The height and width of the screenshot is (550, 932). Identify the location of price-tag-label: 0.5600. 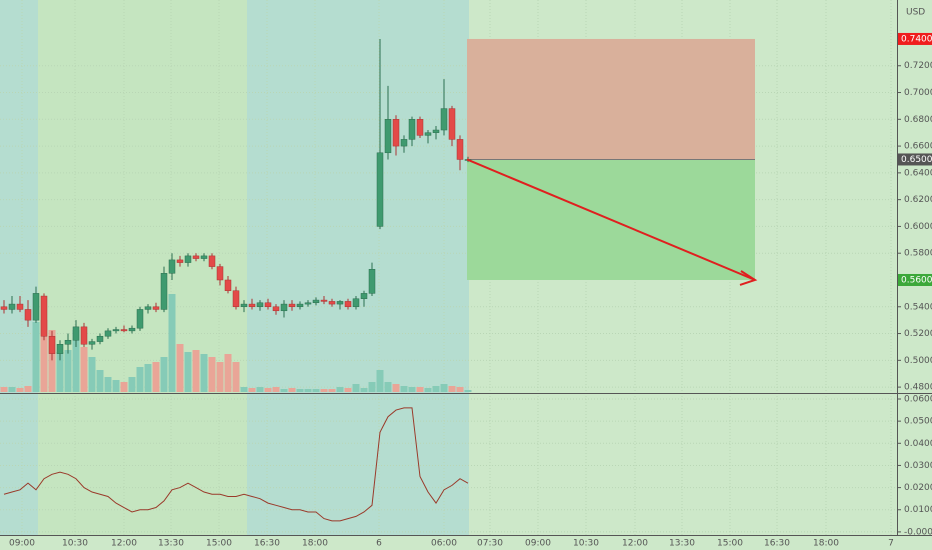
(916, 280).